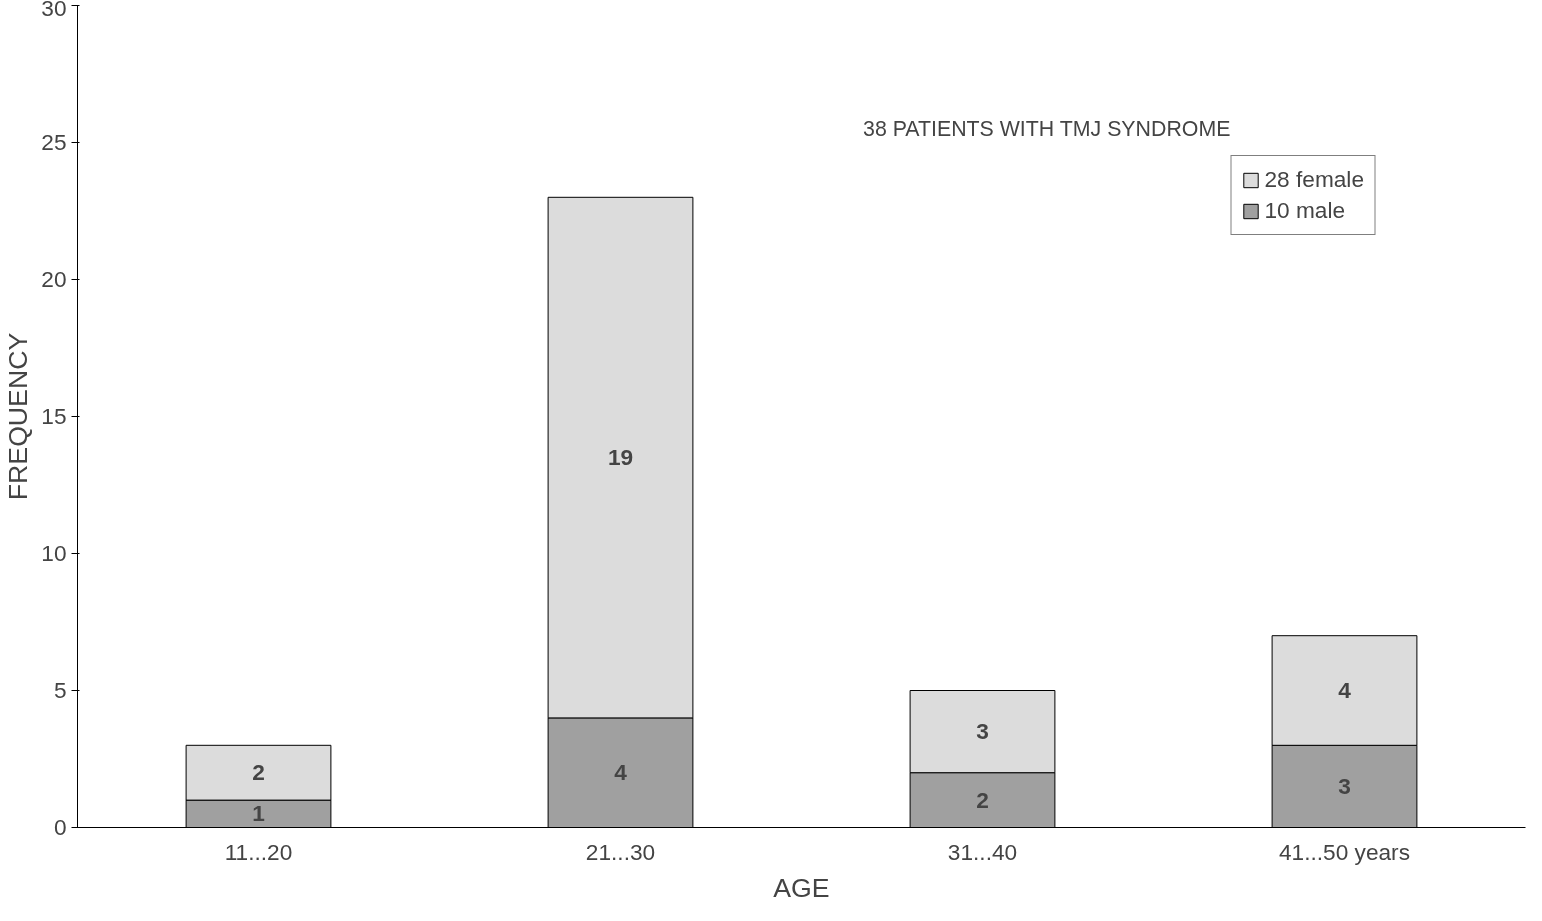 The height and width of the screenshot is (921, 1542). What do you see at coordinates (54, 142) in the screenshot?
I see `y-tick-label: 25` at bounding box center [54, 142].